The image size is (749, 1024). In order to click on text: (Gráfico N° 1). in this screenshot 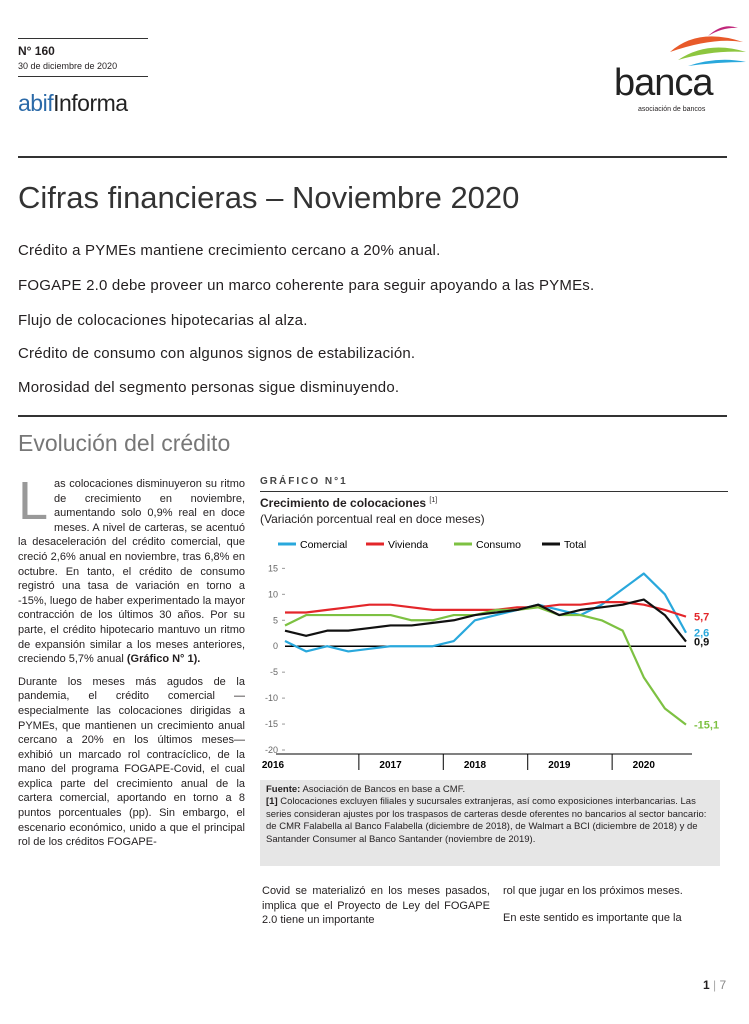, I will do `click(163, 659)`.